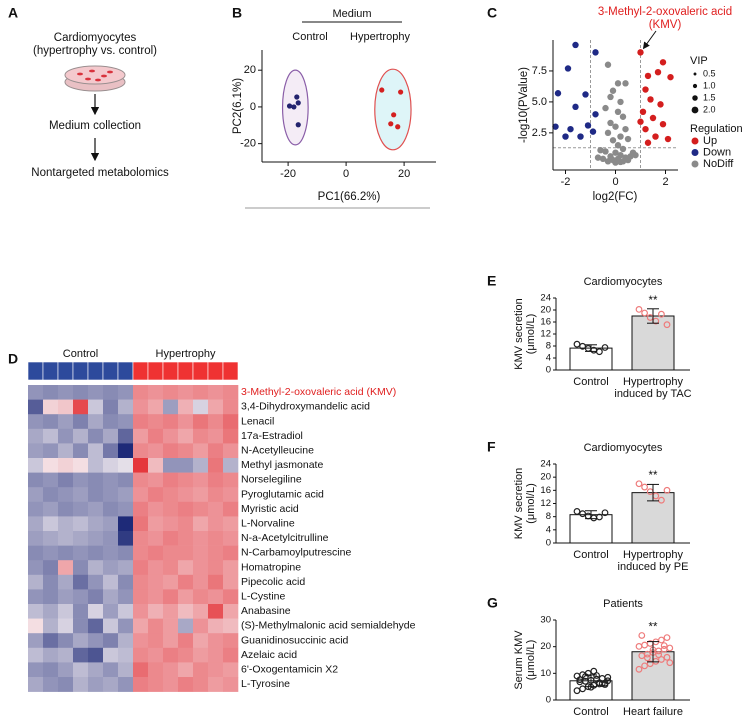 The height and width of the screenshot is (724, 746). Describe the element at coordinates (539, 71) in the screenshot. I see `y-tick-label: 7.5` at that location.